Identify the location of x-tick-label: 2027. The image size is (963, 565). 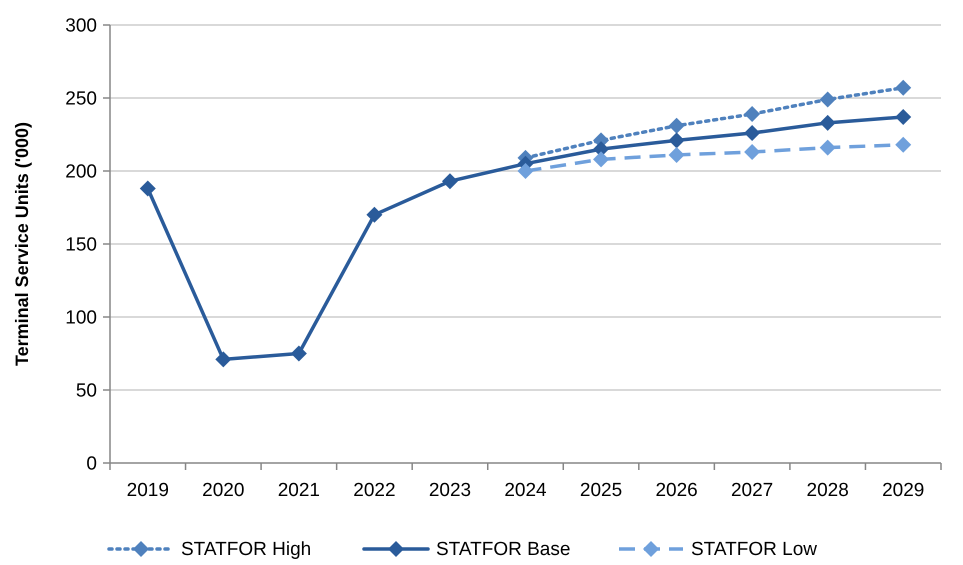
(752, 490).